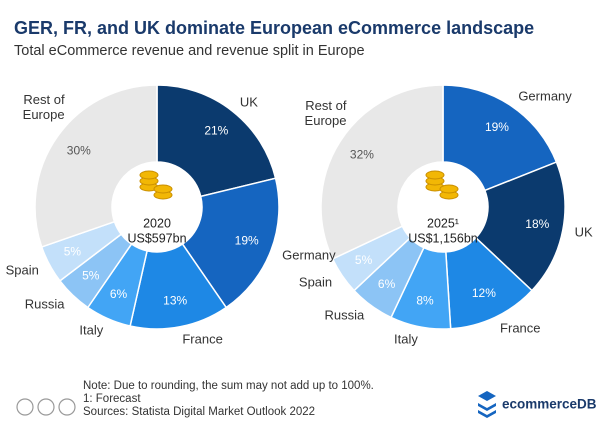 The image size is (600, 428). I want to click on value-label: 32%, so click(362, 155).